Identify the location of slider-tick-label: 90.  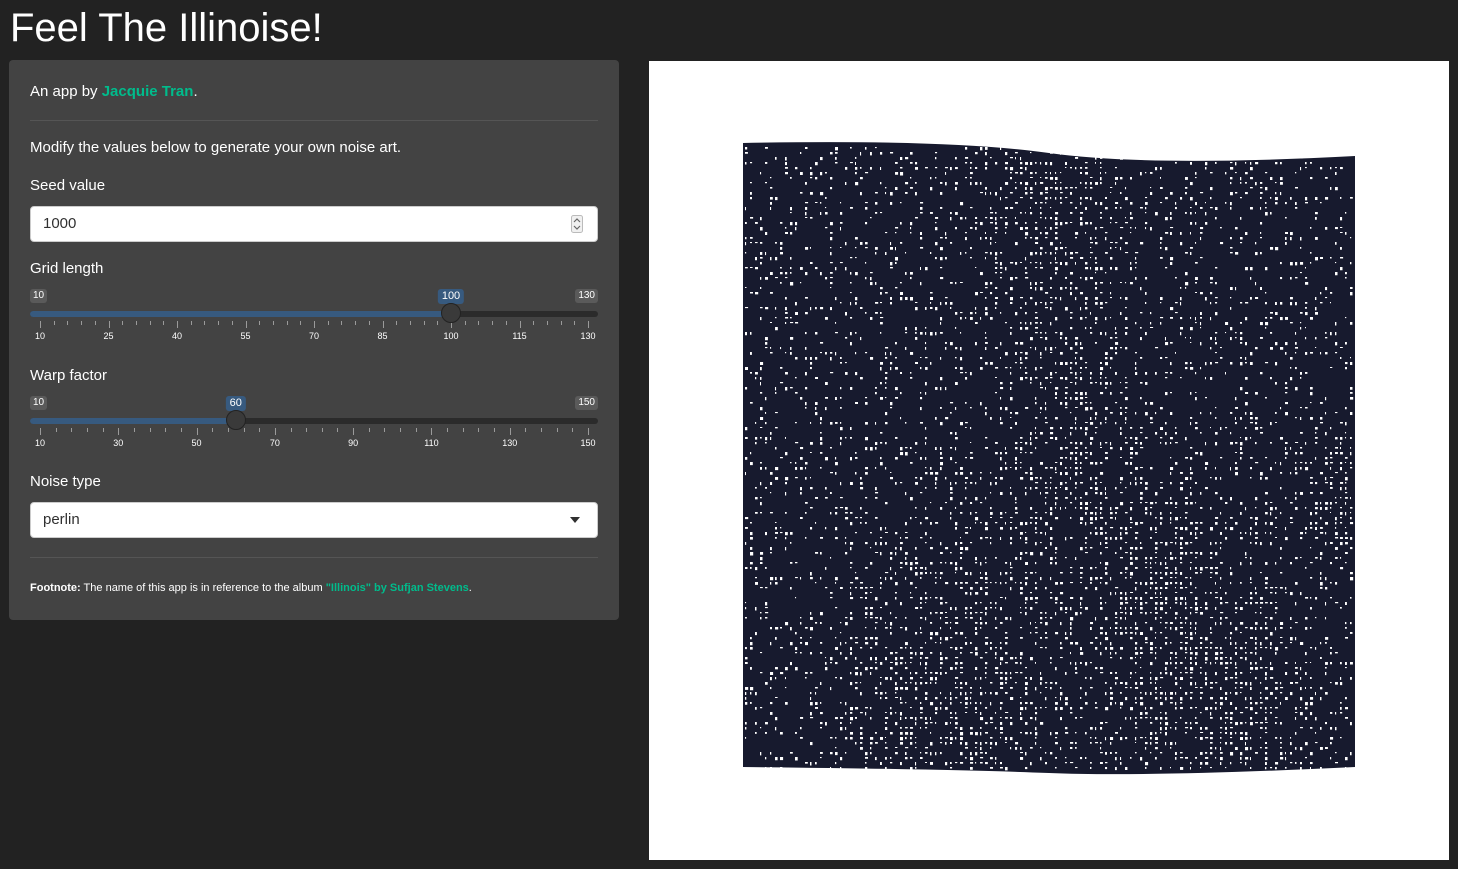
(353, 443).